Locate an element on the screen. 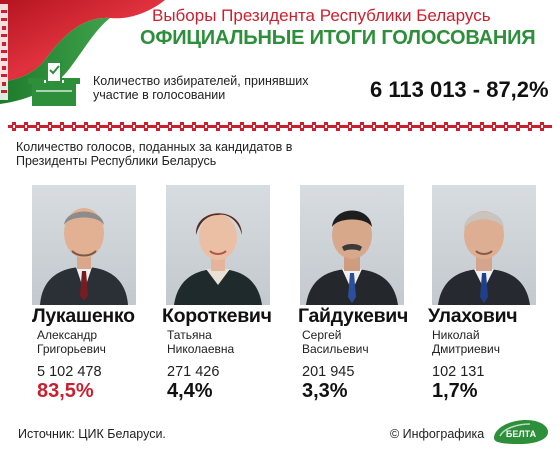 The width and height of the screenshot is (560, 450). turnout-value: 6 113 013 - 87,2% is located at coordinates (459, 89).